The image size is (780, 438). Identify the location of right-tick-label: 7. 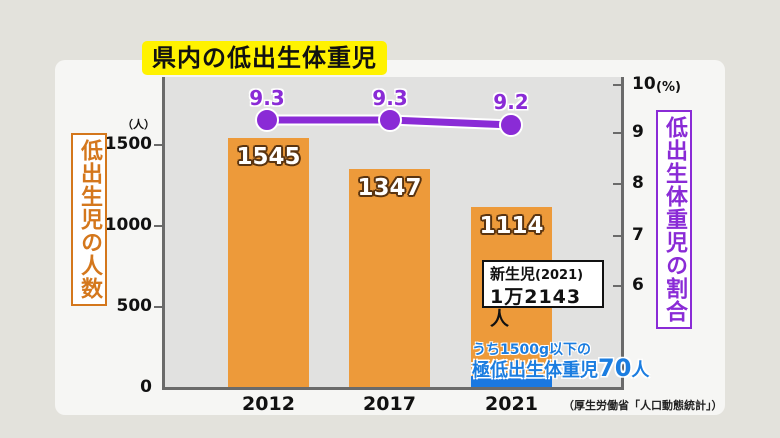
(638, 235).